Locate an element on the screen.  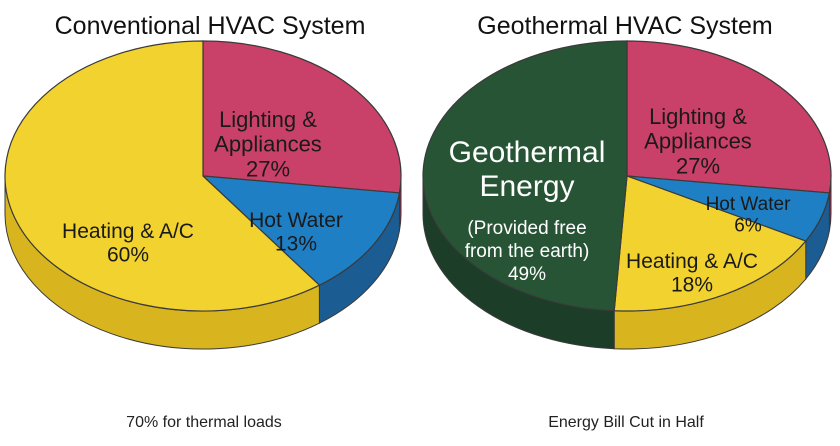
slice-hot-water is located at coordinates (301, 230).